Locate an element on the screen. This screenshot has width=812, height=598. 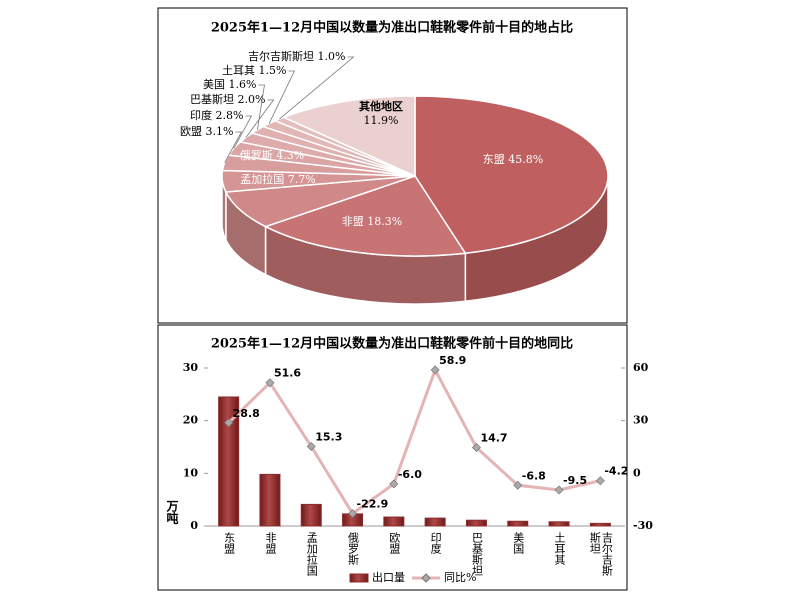
pie-label-group: 东盟 45.8% is located at coordinates (513, 159).